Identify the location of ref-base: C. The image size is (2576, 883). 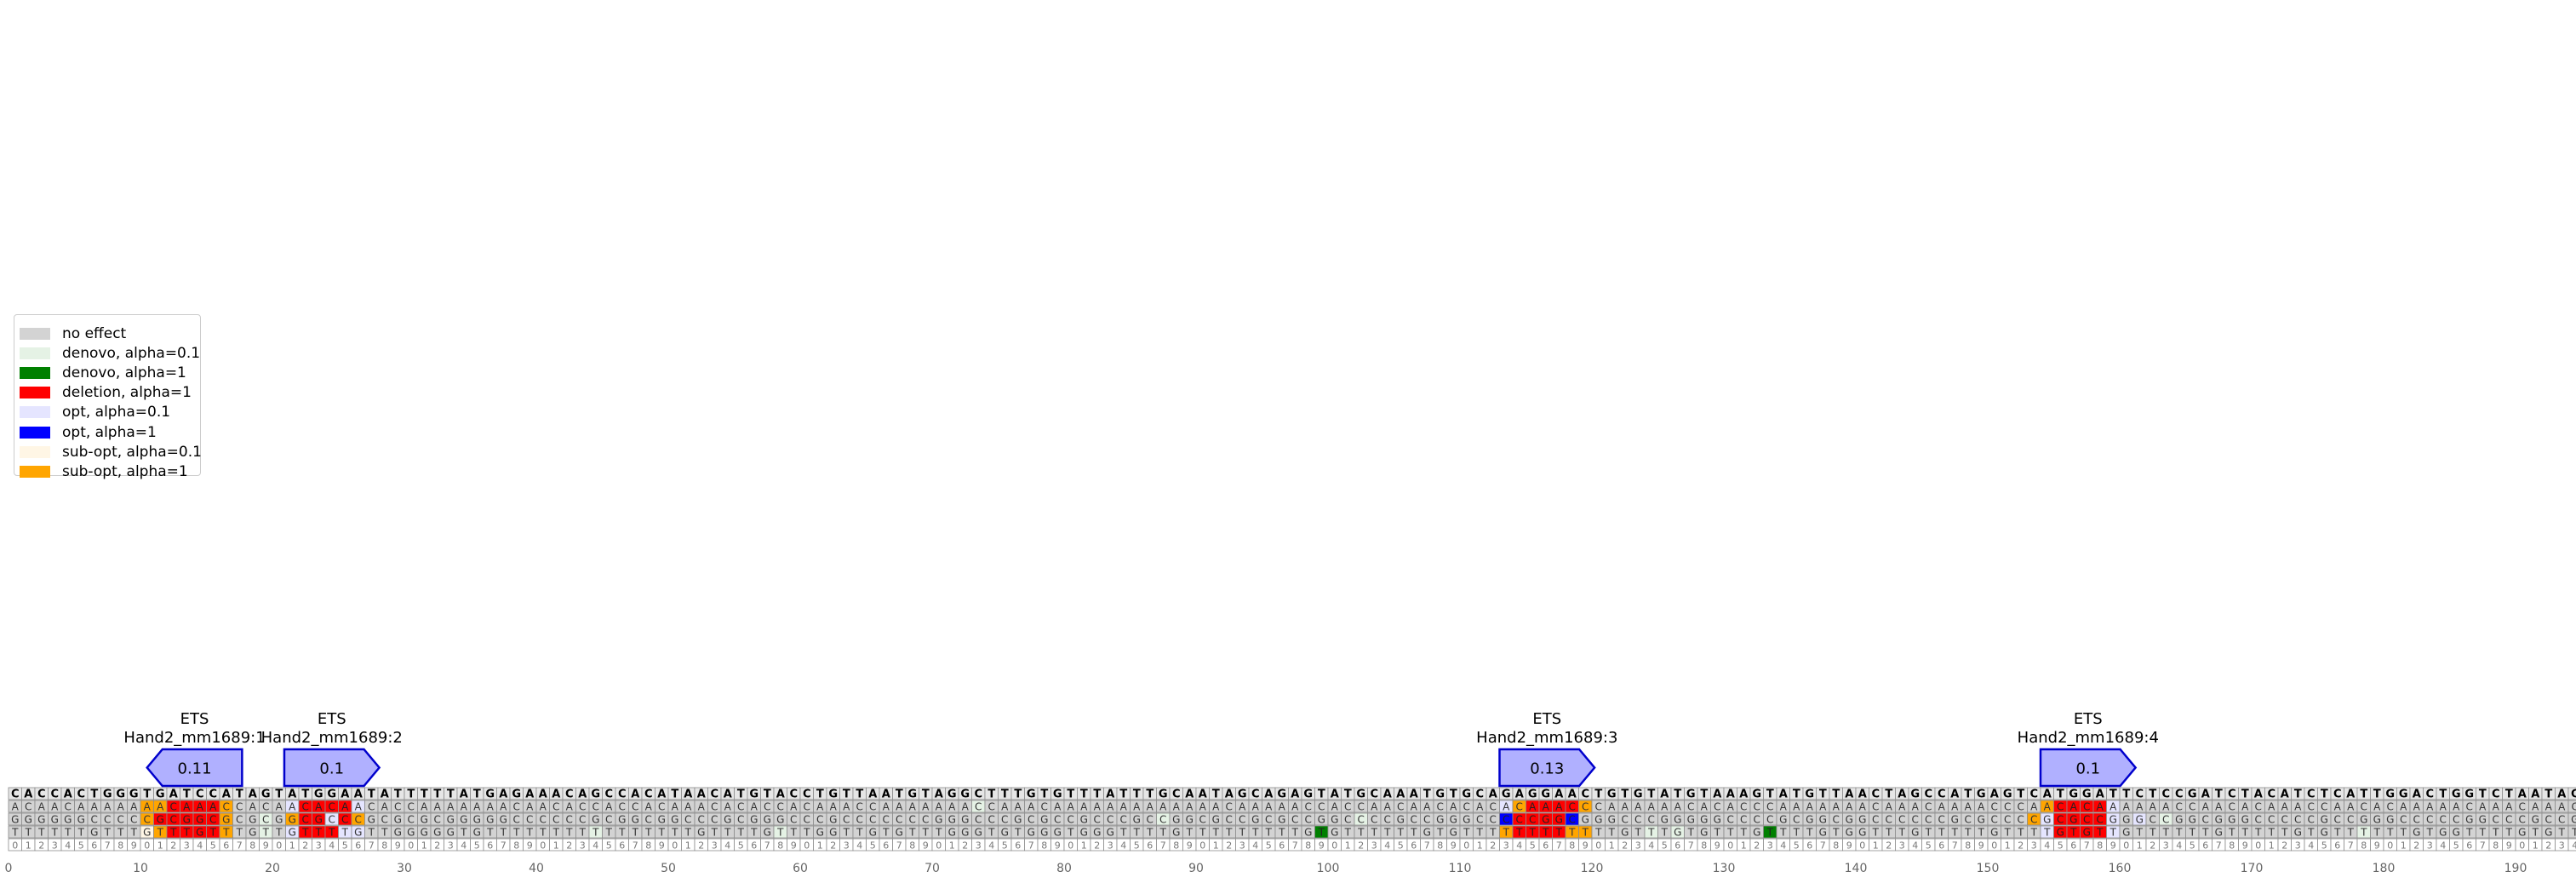
(1585, 794).